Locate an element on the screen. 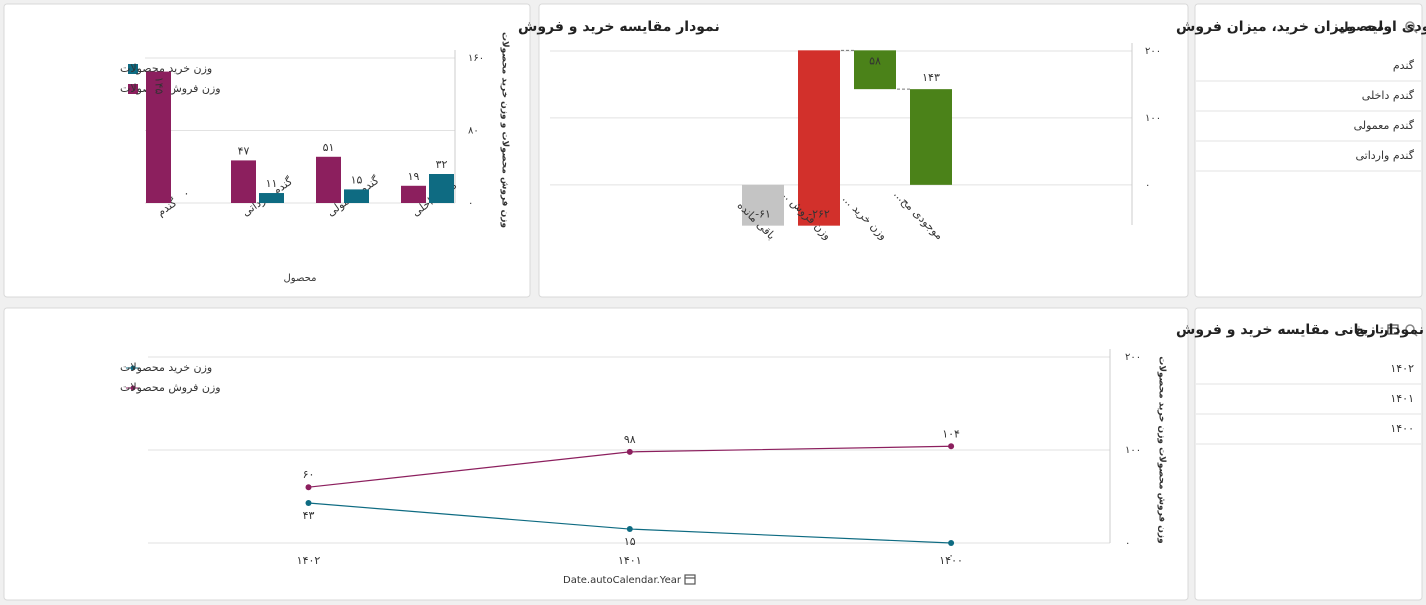 Image resolution: width=1426 pixels, height=605 pixels. data-label: ۱۰۴ is located at coordinates (951, 433).